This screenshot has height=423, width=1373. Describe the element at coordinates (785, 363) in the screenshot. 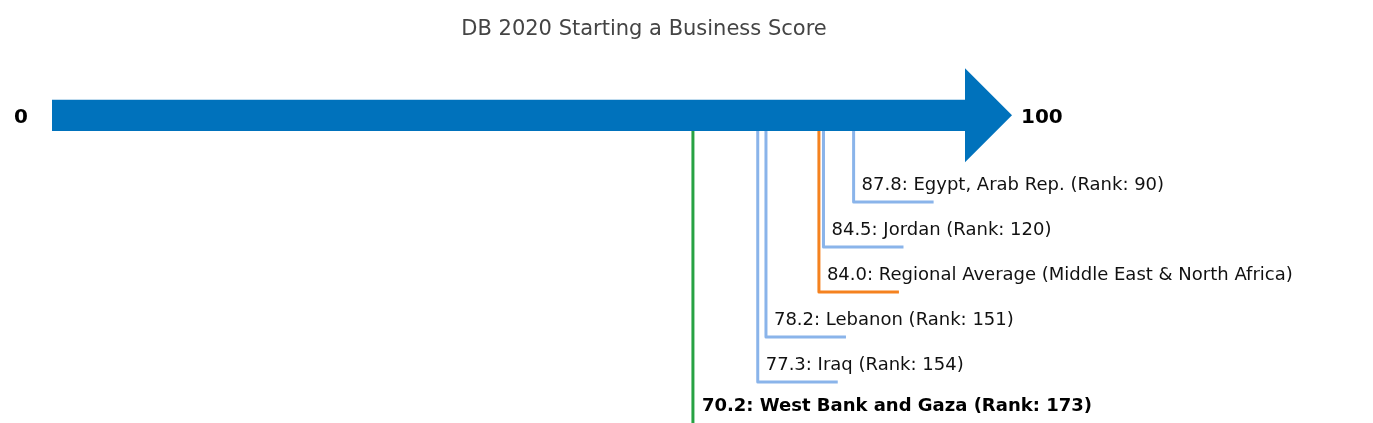

I see `data-label: 77.3` at that location.